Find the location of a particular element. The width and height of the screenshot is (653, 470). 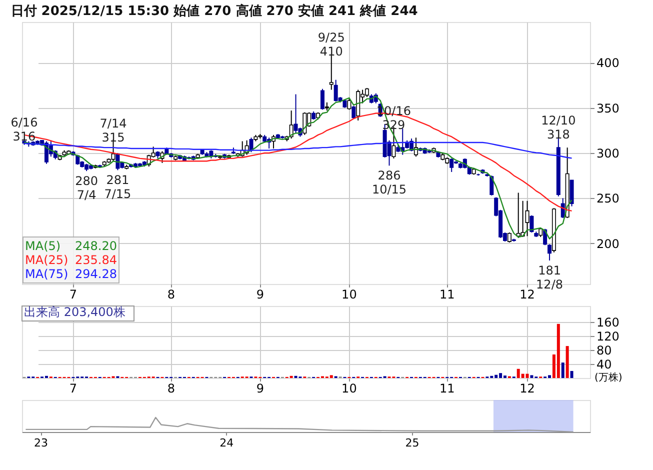

y-tick-label: 250 is located at coordinates (608, 199).